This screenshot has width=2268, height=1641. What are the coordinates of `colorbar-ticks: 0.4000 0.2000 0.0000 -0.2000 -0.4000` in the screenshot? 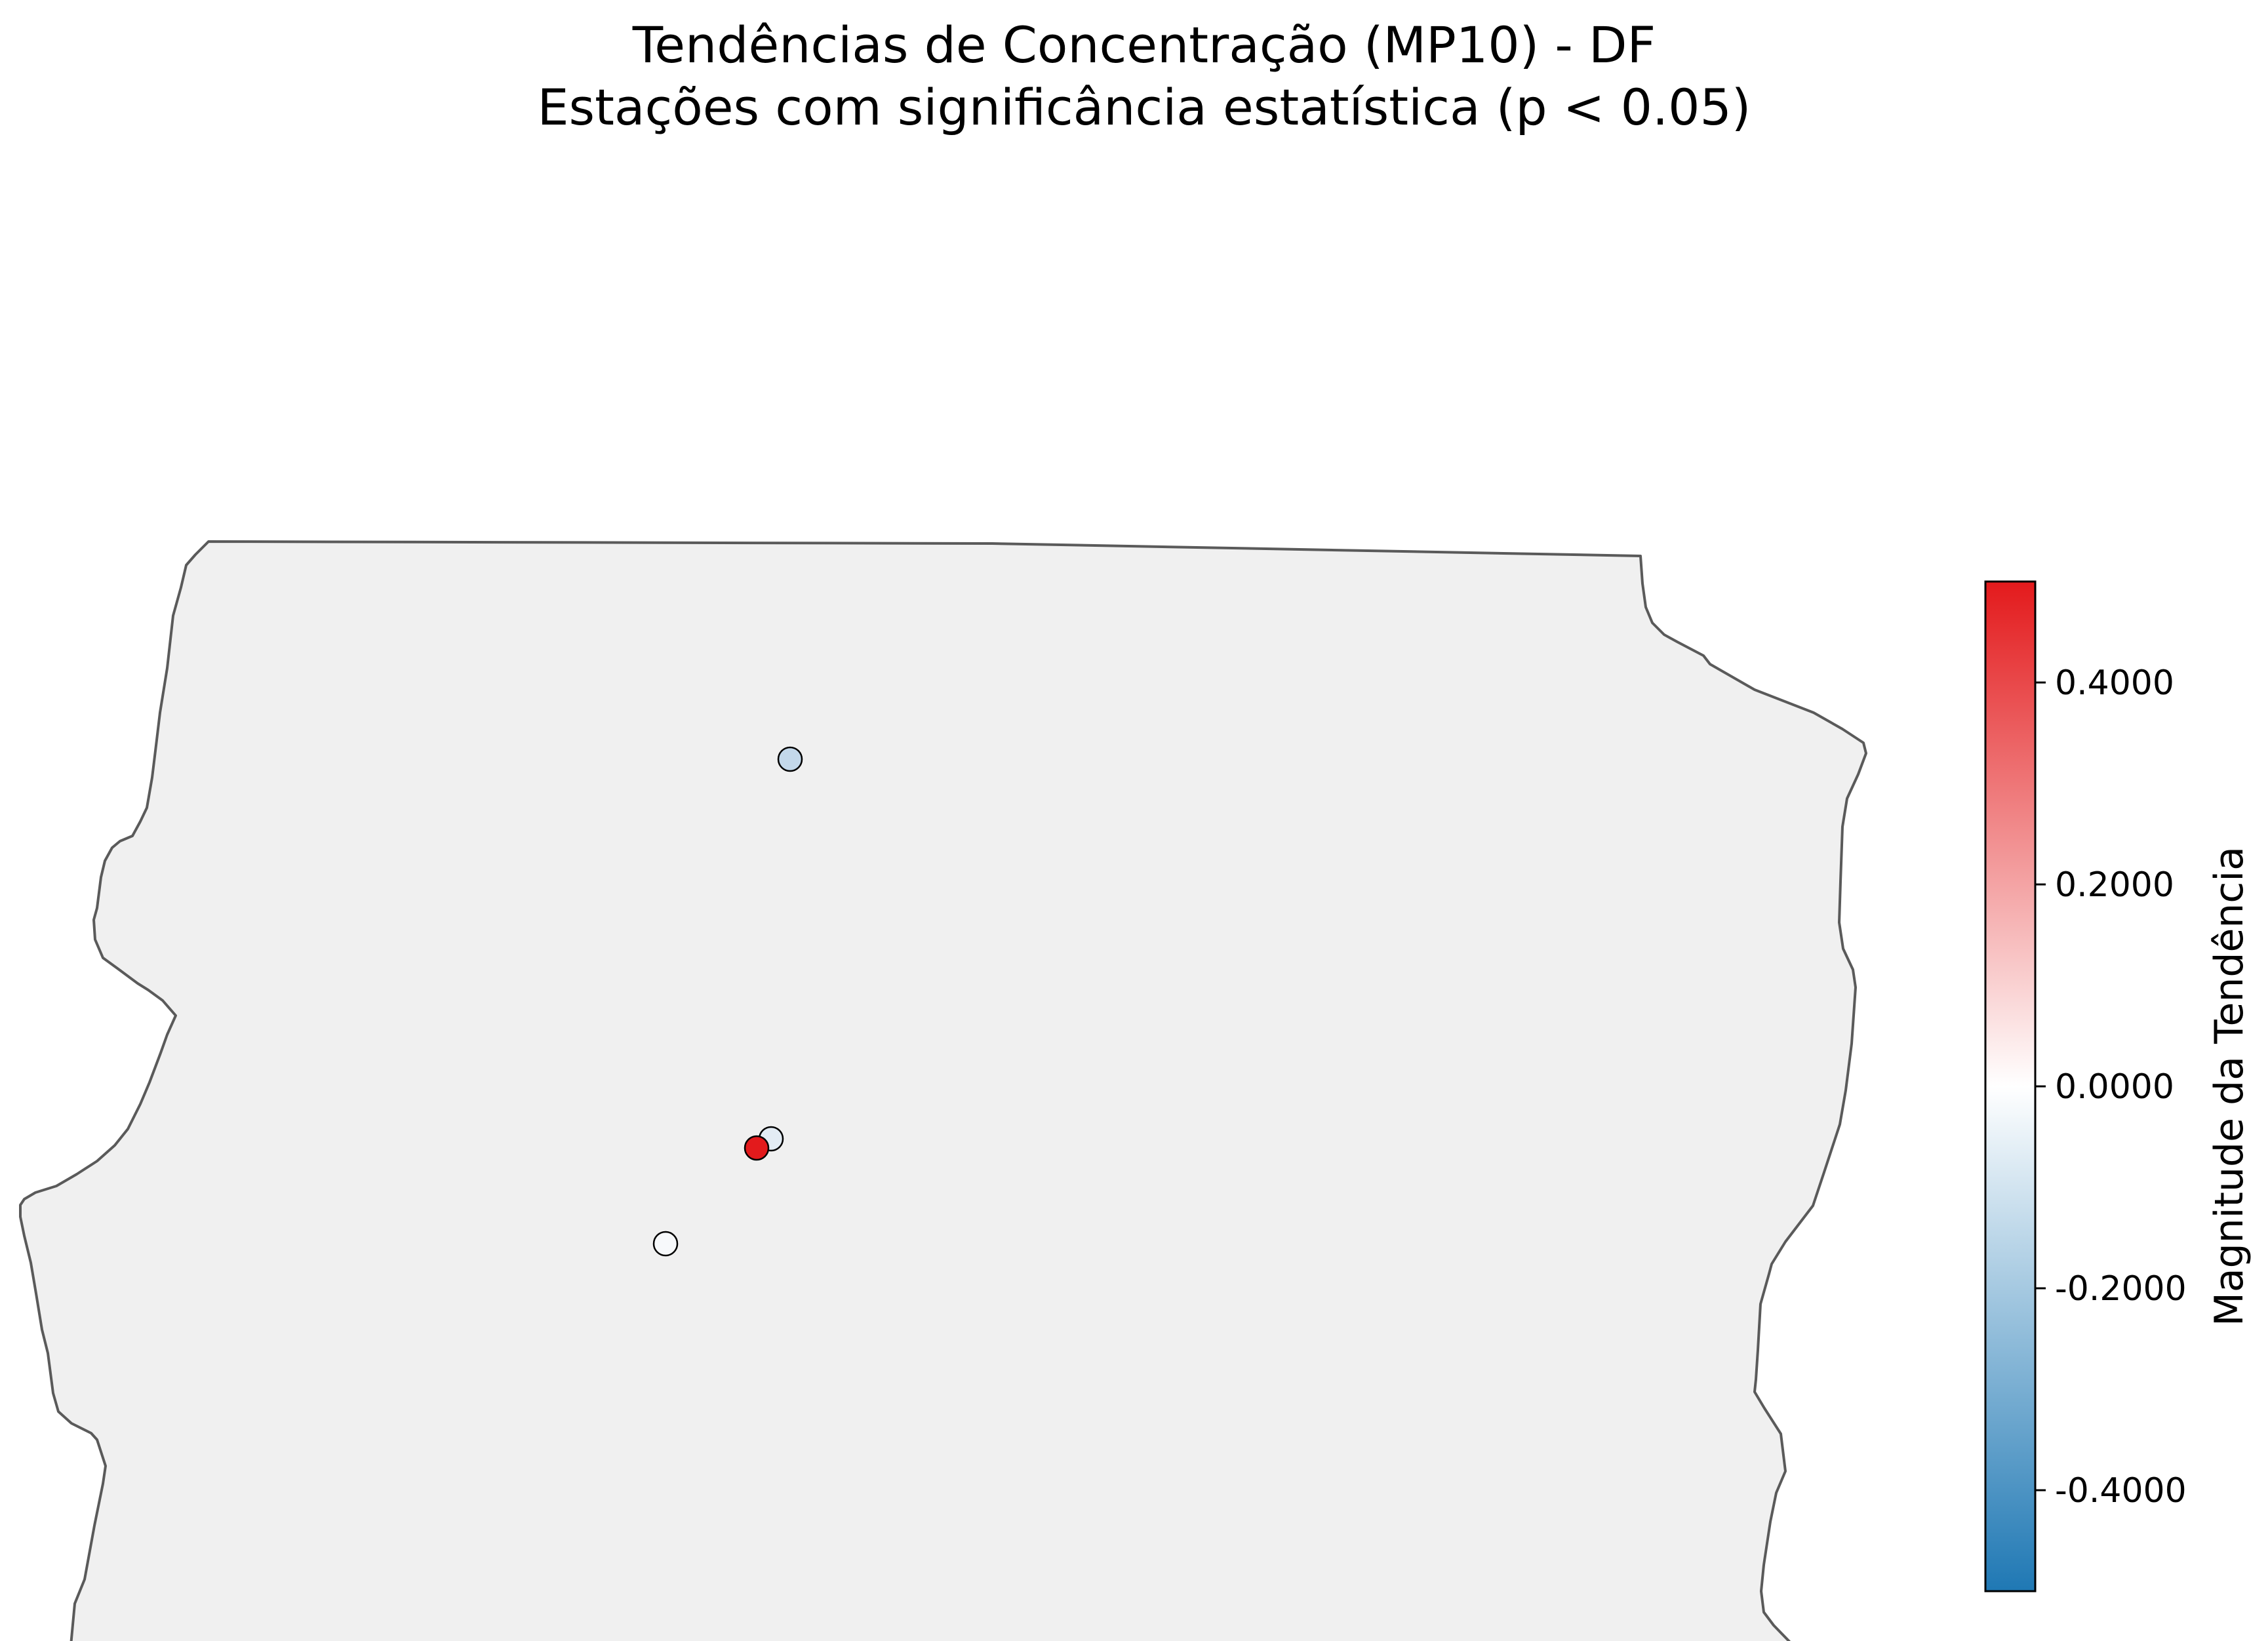 It's located at (2111, 1087).